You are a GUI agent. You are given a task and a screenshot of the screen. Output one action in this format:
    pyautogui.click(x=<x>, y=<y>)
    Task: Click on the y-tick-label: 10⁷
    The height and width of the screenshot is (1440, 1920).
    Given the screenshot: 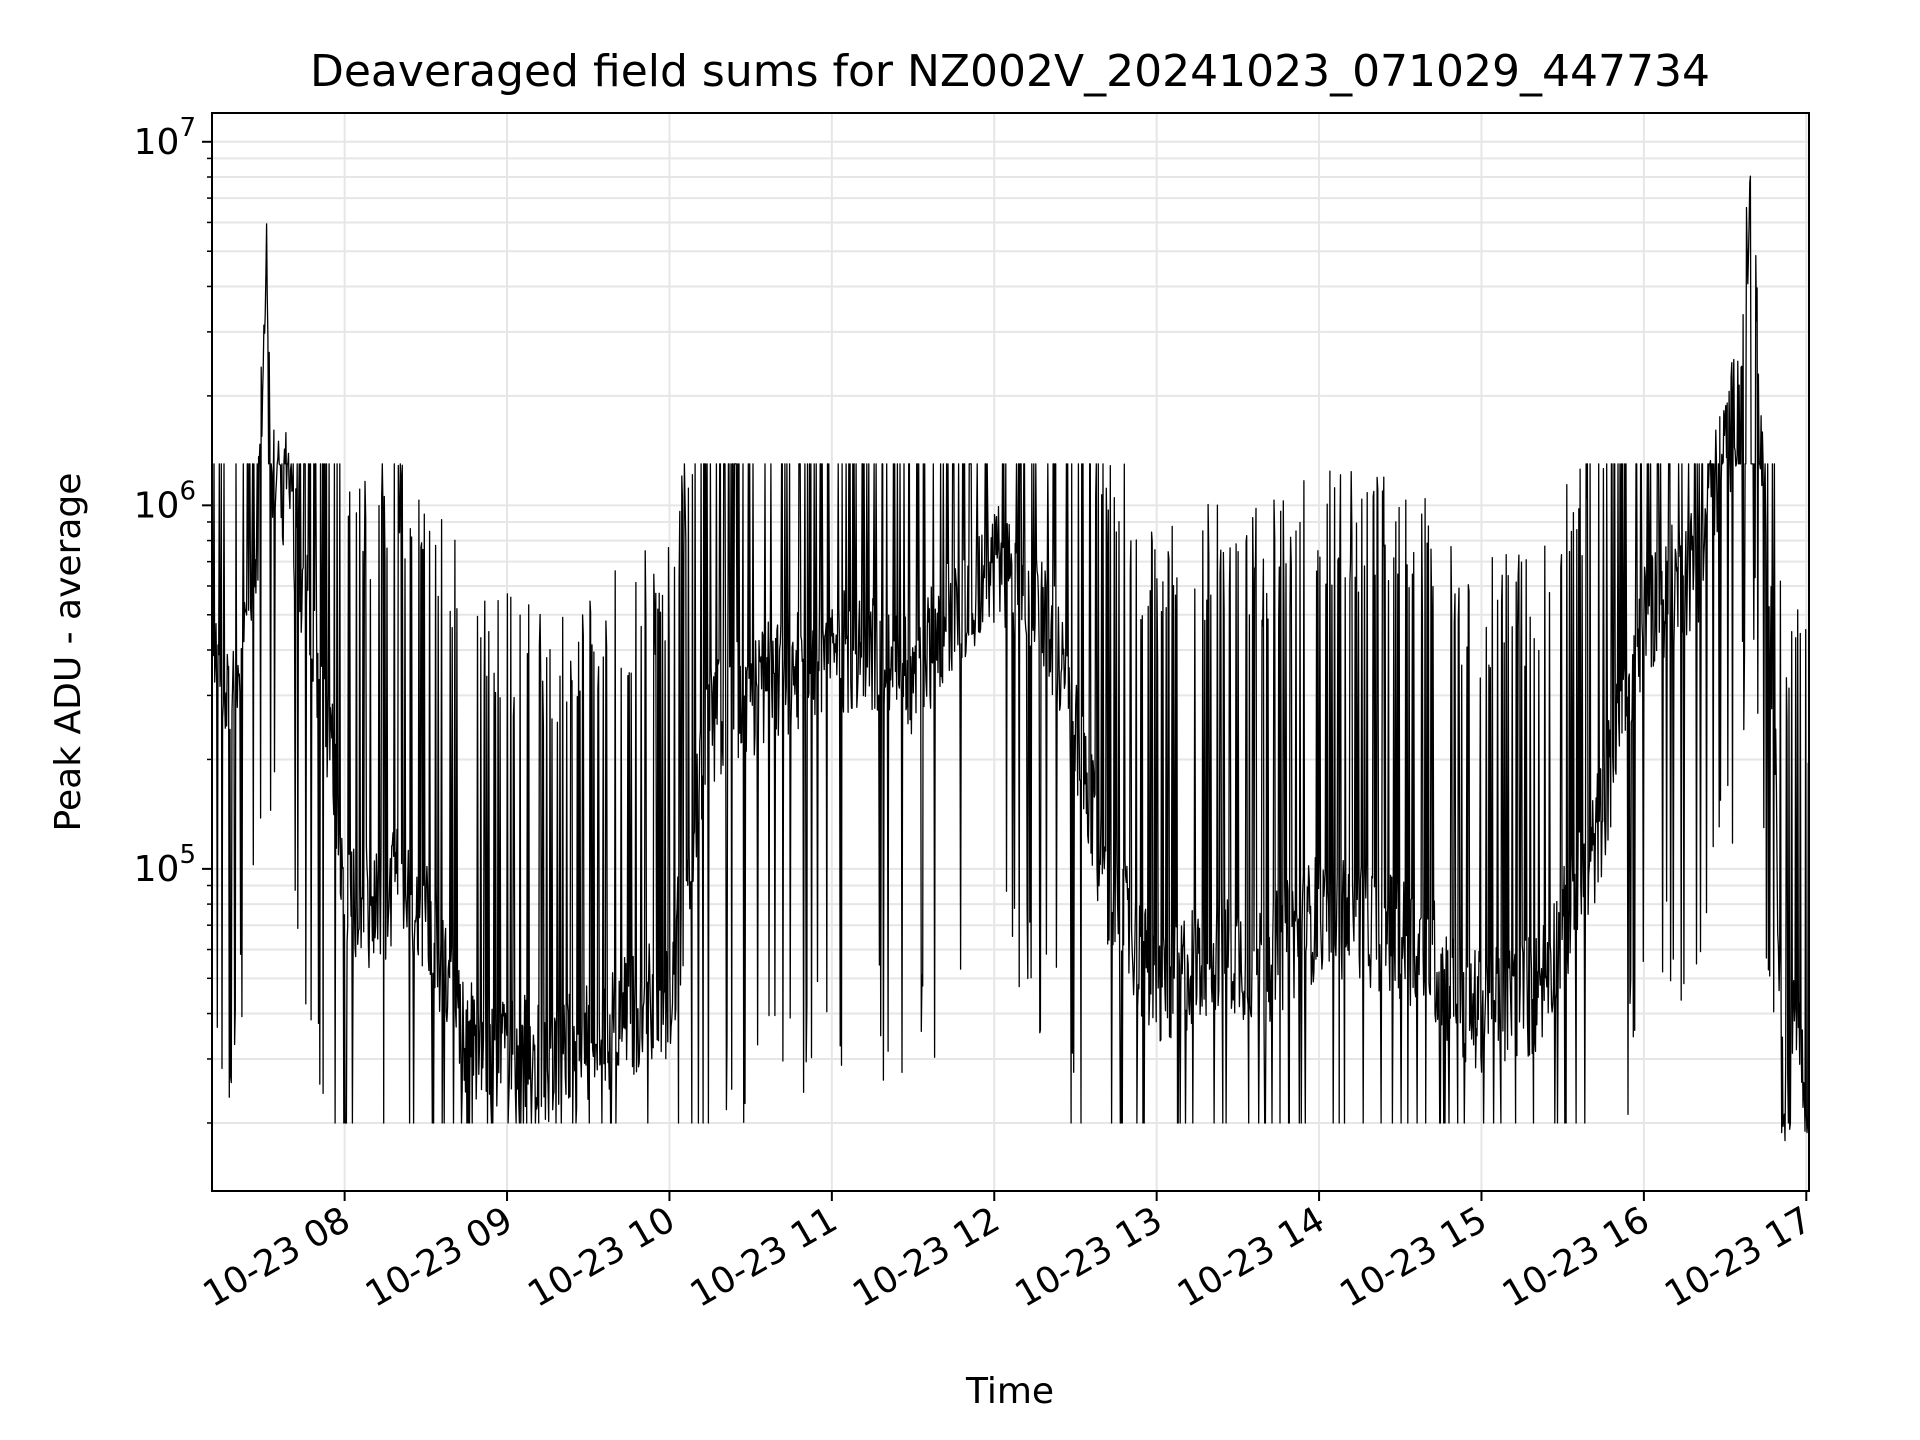 What is the action you would take?
    pyautogui.click(x=165, y=138)
    